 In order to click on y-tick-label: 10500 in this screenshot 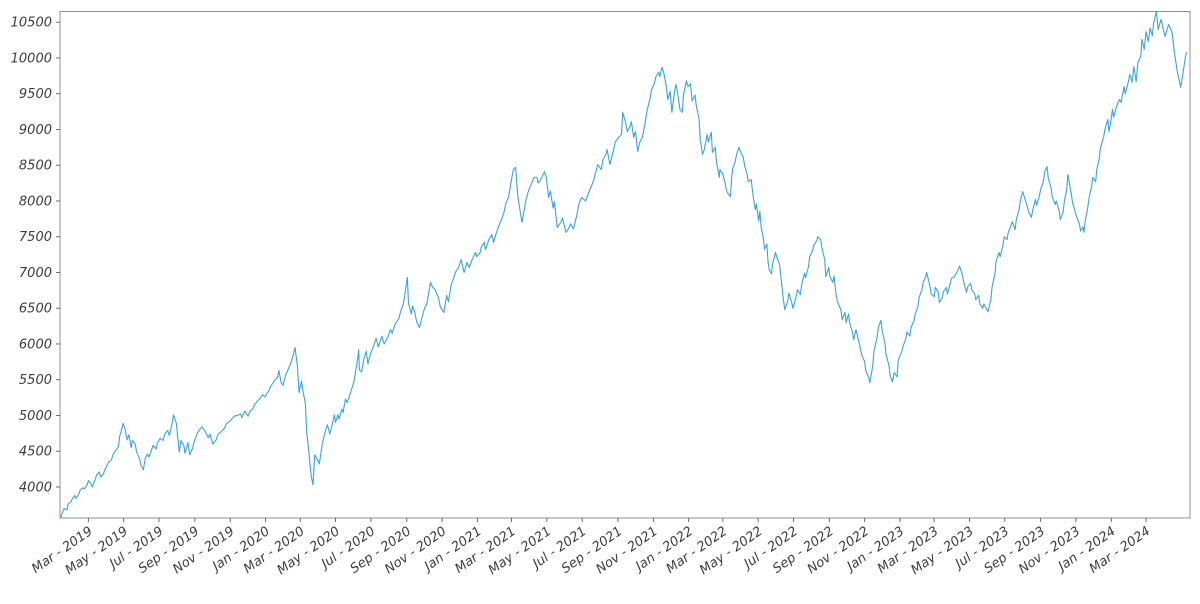, I will do `click(31, 23)`.